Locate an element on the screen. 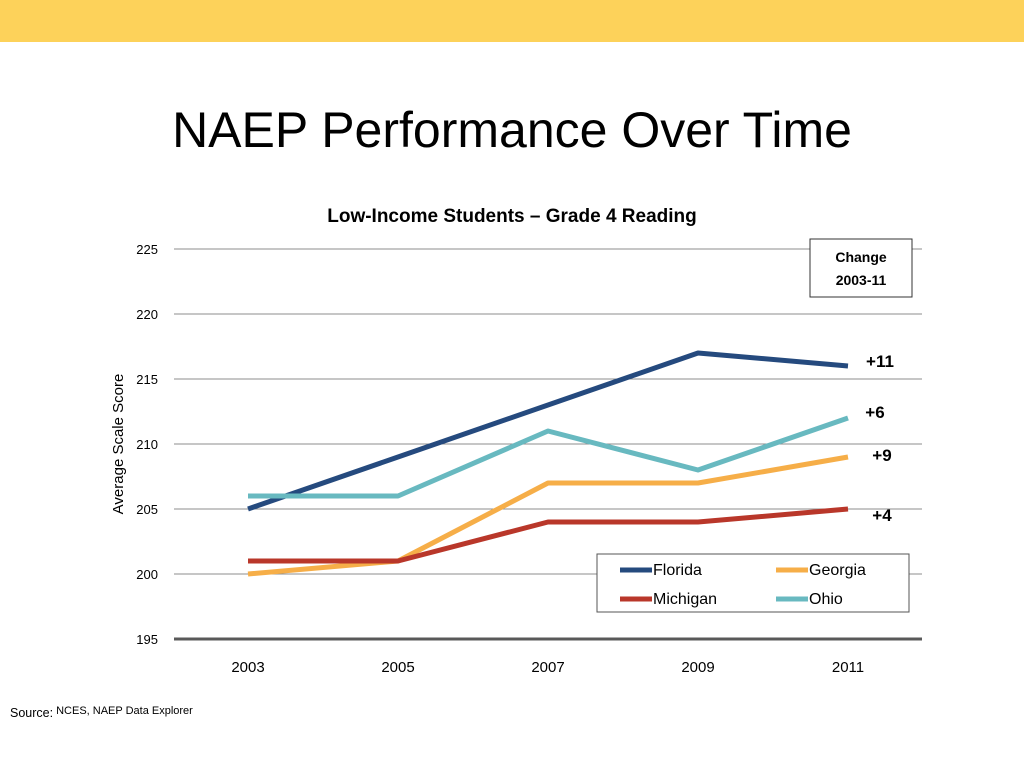  y-axis-label: Average Scale Score is located at coordinates (118, 444).